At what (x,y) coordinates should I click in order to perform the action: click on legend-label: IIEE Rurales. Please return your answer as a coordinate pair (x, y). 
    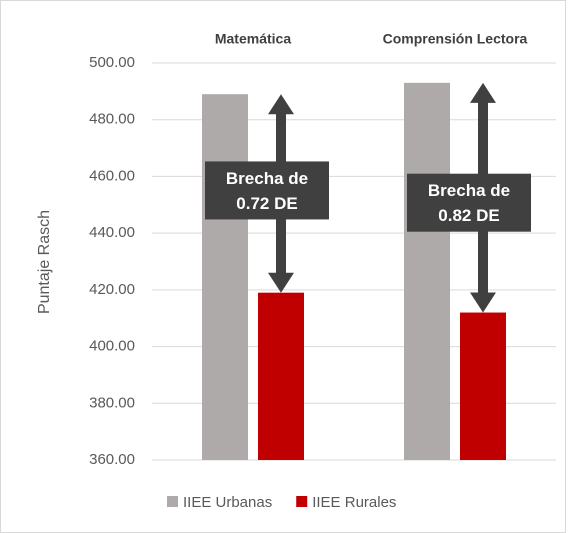
    Looking at the image, I should click on (354, 502).